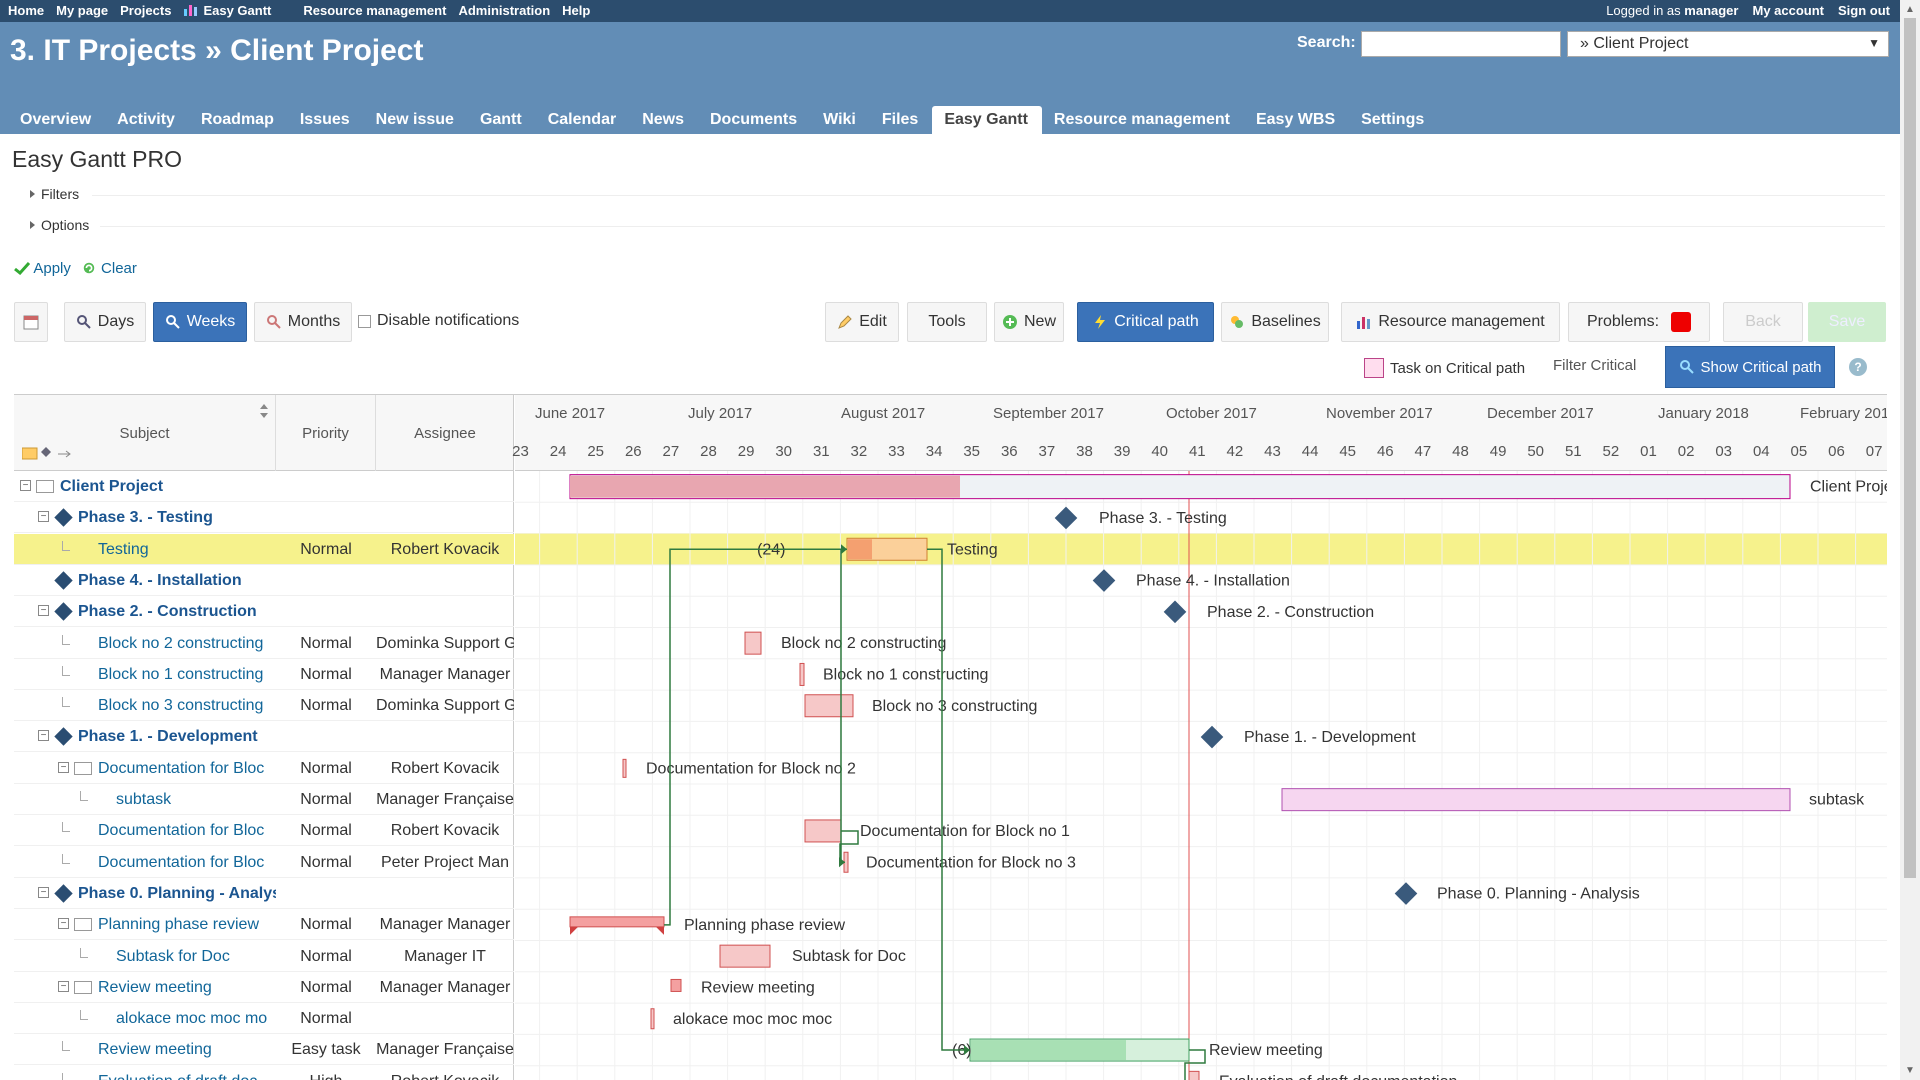 This screenshot has height=1080, width=1920. What do you see at coordinates (1141, 119) in the screenshot?
I see `tab-resource-management: Resource management` at bounding box center [1141, 119].